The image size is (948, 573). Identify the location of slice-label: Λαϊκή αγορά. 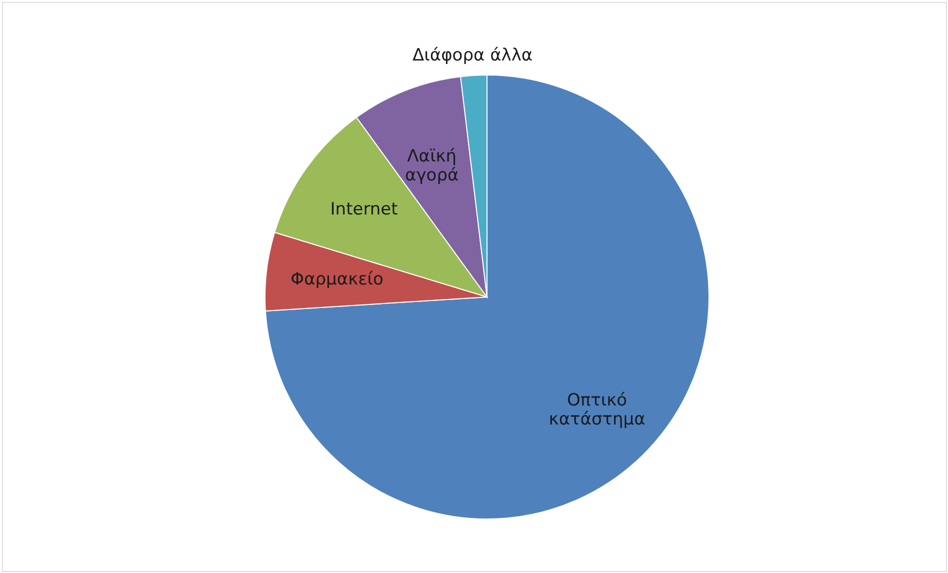
(432, 166).